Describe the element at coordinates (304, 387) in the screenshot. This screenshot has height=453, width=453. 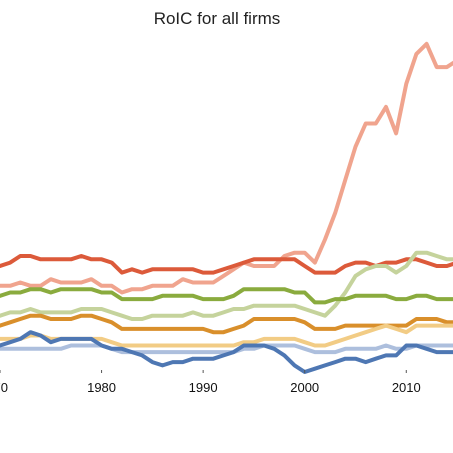
I see `x-tick-label-2000: 2000` at that location.